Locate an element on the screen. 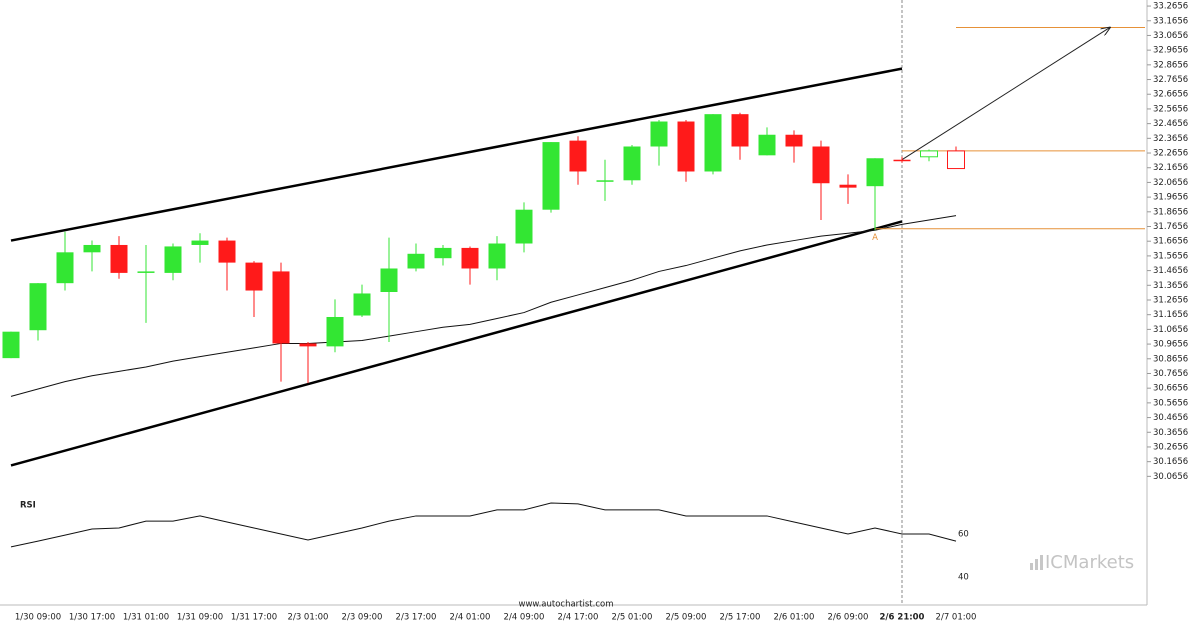 This screenshot has height=630, width=1200. y-tick-label: 31.1656 is located at coordinates (1170, 315).